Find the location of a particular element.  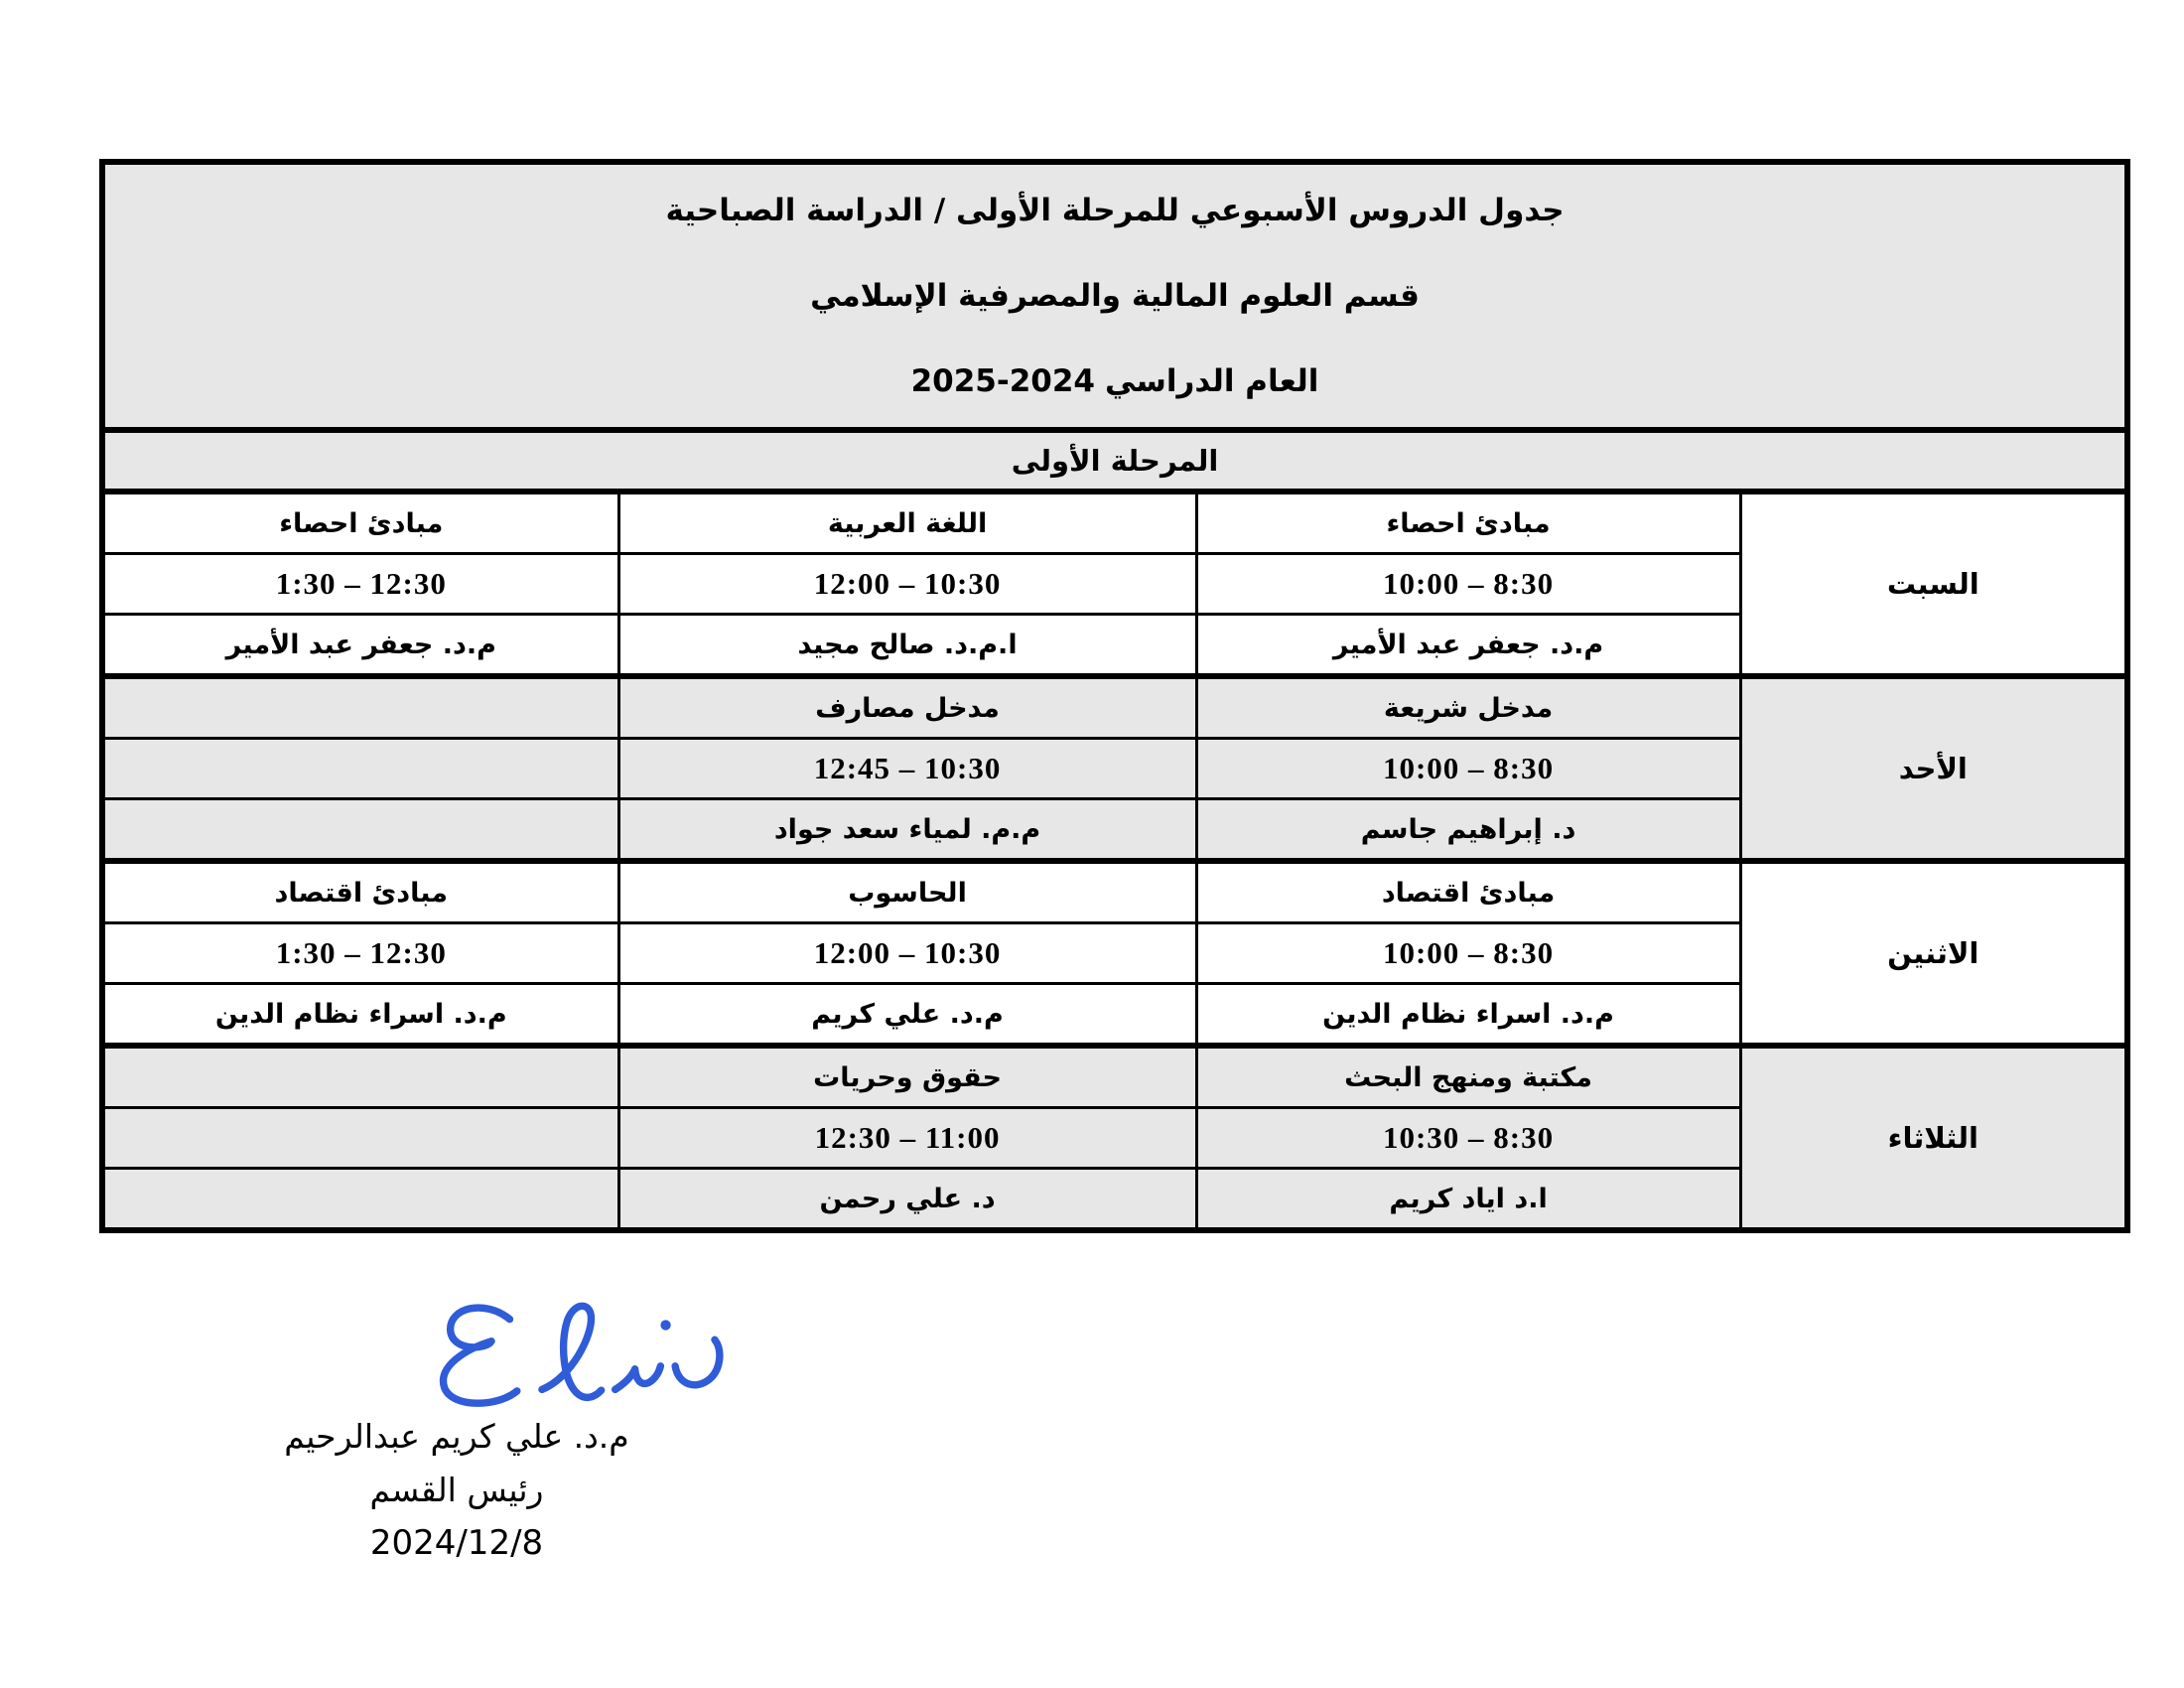

day-cell-sunday: الأحد is located at coordinates (1933, 768).